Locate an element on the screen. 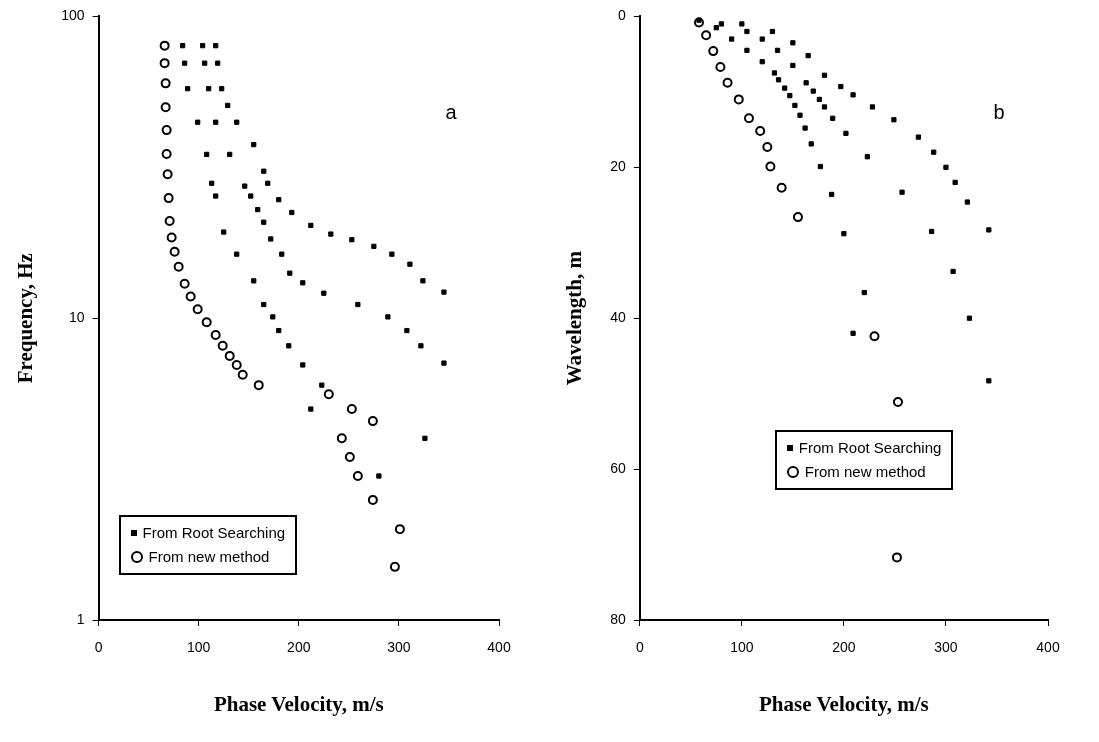 The height and width of the screenshot is (742, 1099). y-tick-label: 100 is located at coordinates (73, 15).